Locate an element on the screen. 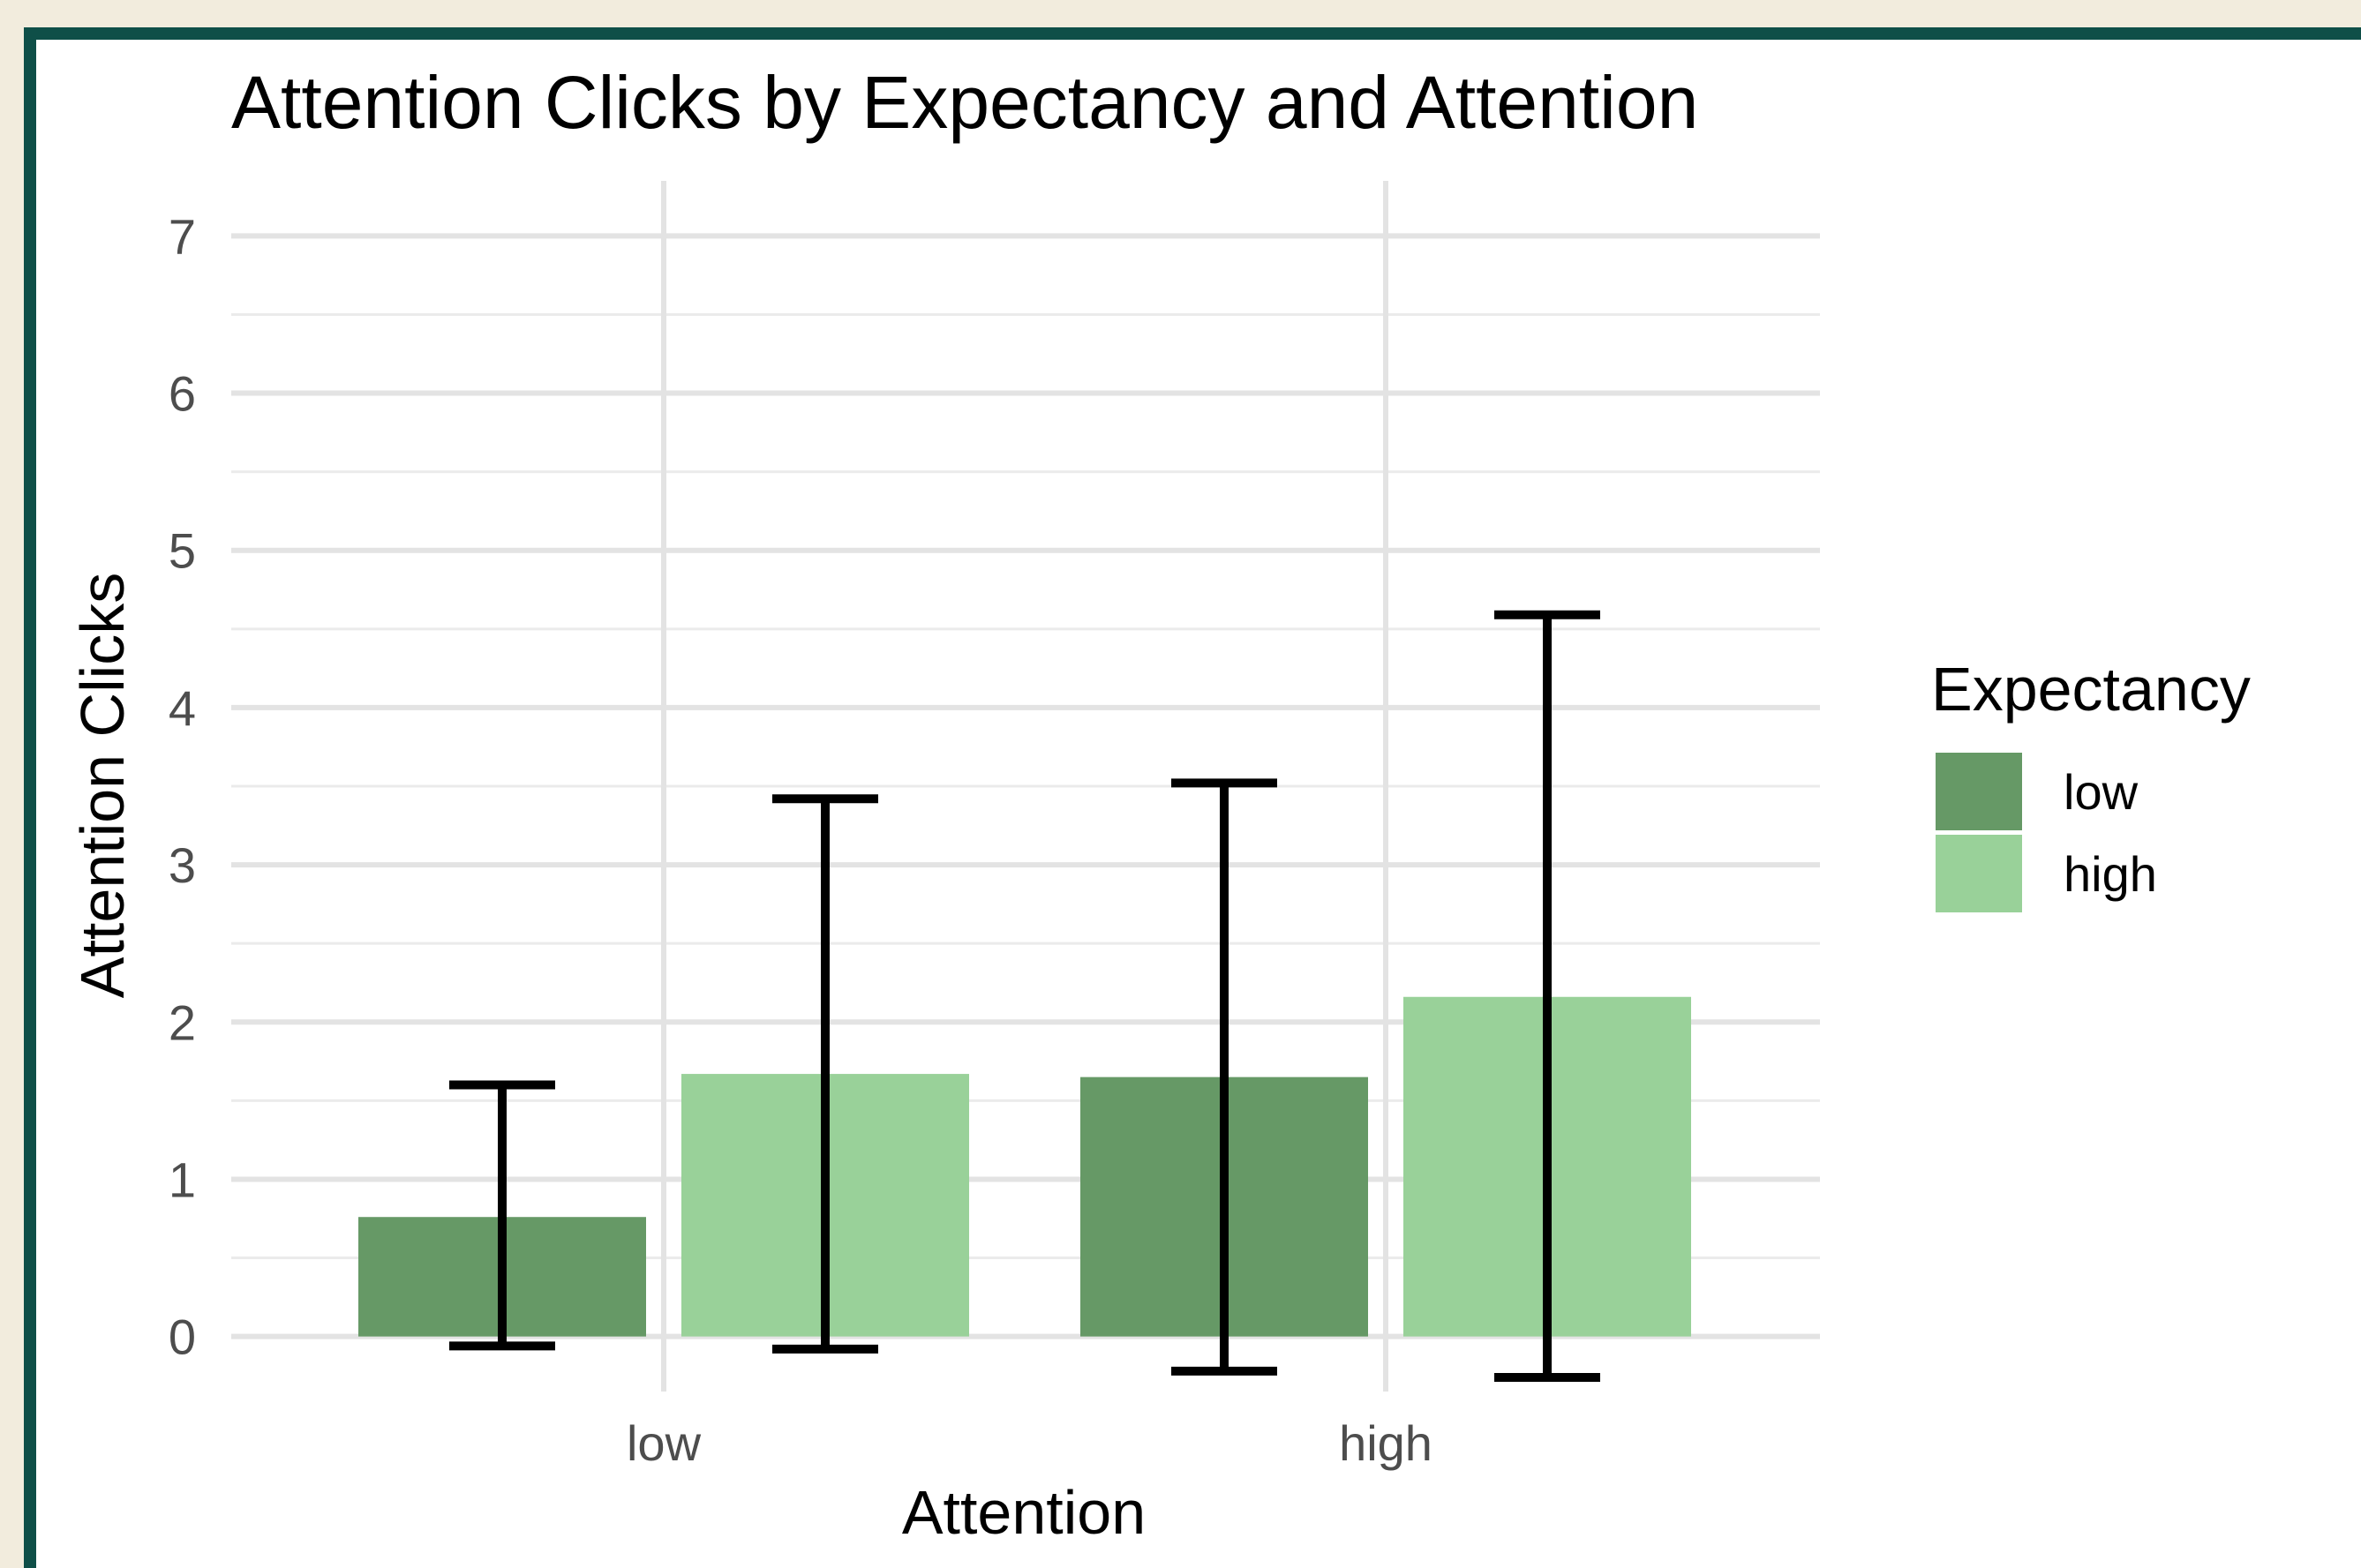 This screenshot has width=2361, height=1568. x-tick-labels: low high is located at coordinates (1029, 1443).